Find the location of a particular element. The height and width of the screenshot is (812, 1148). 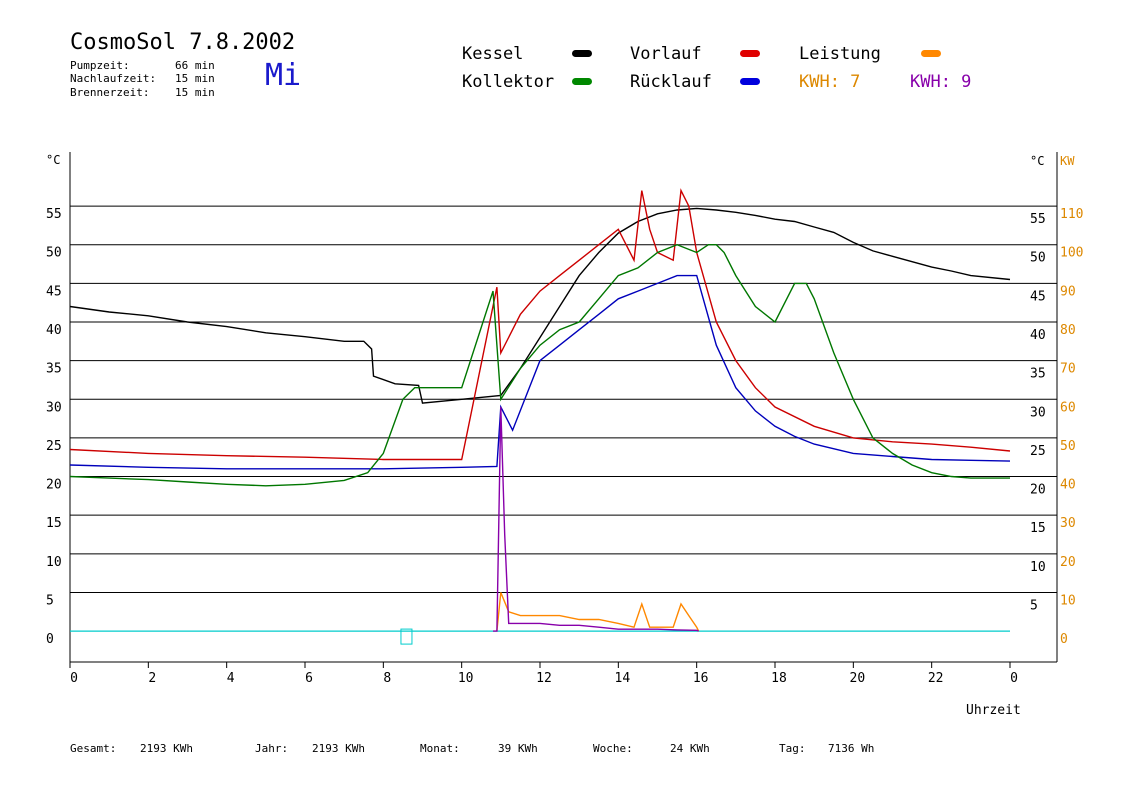

kw-tick-label: 20 is located at coordinates (1068, 562).